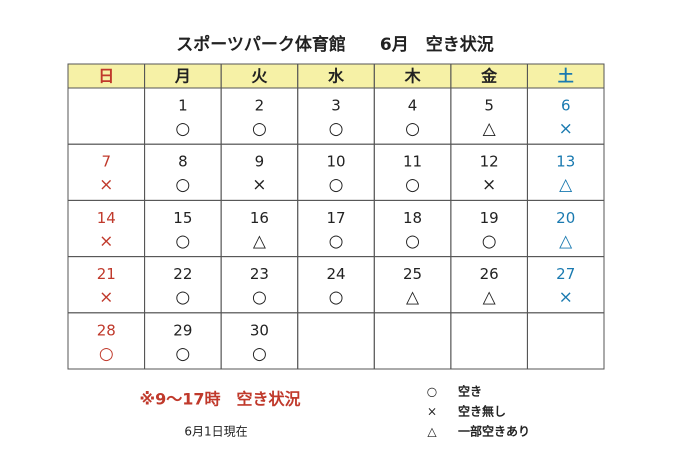 The width and height of the screenshot is (673, 475). What do you see at coordinates (259, 330) in the screenshot?
I see `day-number: 30` at bounding box center [259, 330].